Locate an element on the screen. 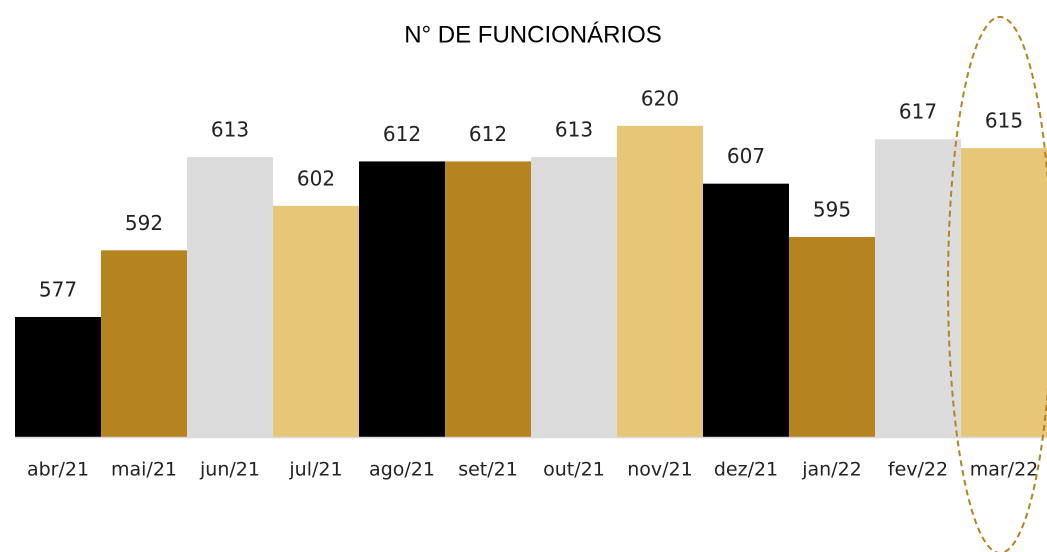 The height and width of the screenshot is (552, 1047). value-label: 607 is located at coordinates (746, 156).